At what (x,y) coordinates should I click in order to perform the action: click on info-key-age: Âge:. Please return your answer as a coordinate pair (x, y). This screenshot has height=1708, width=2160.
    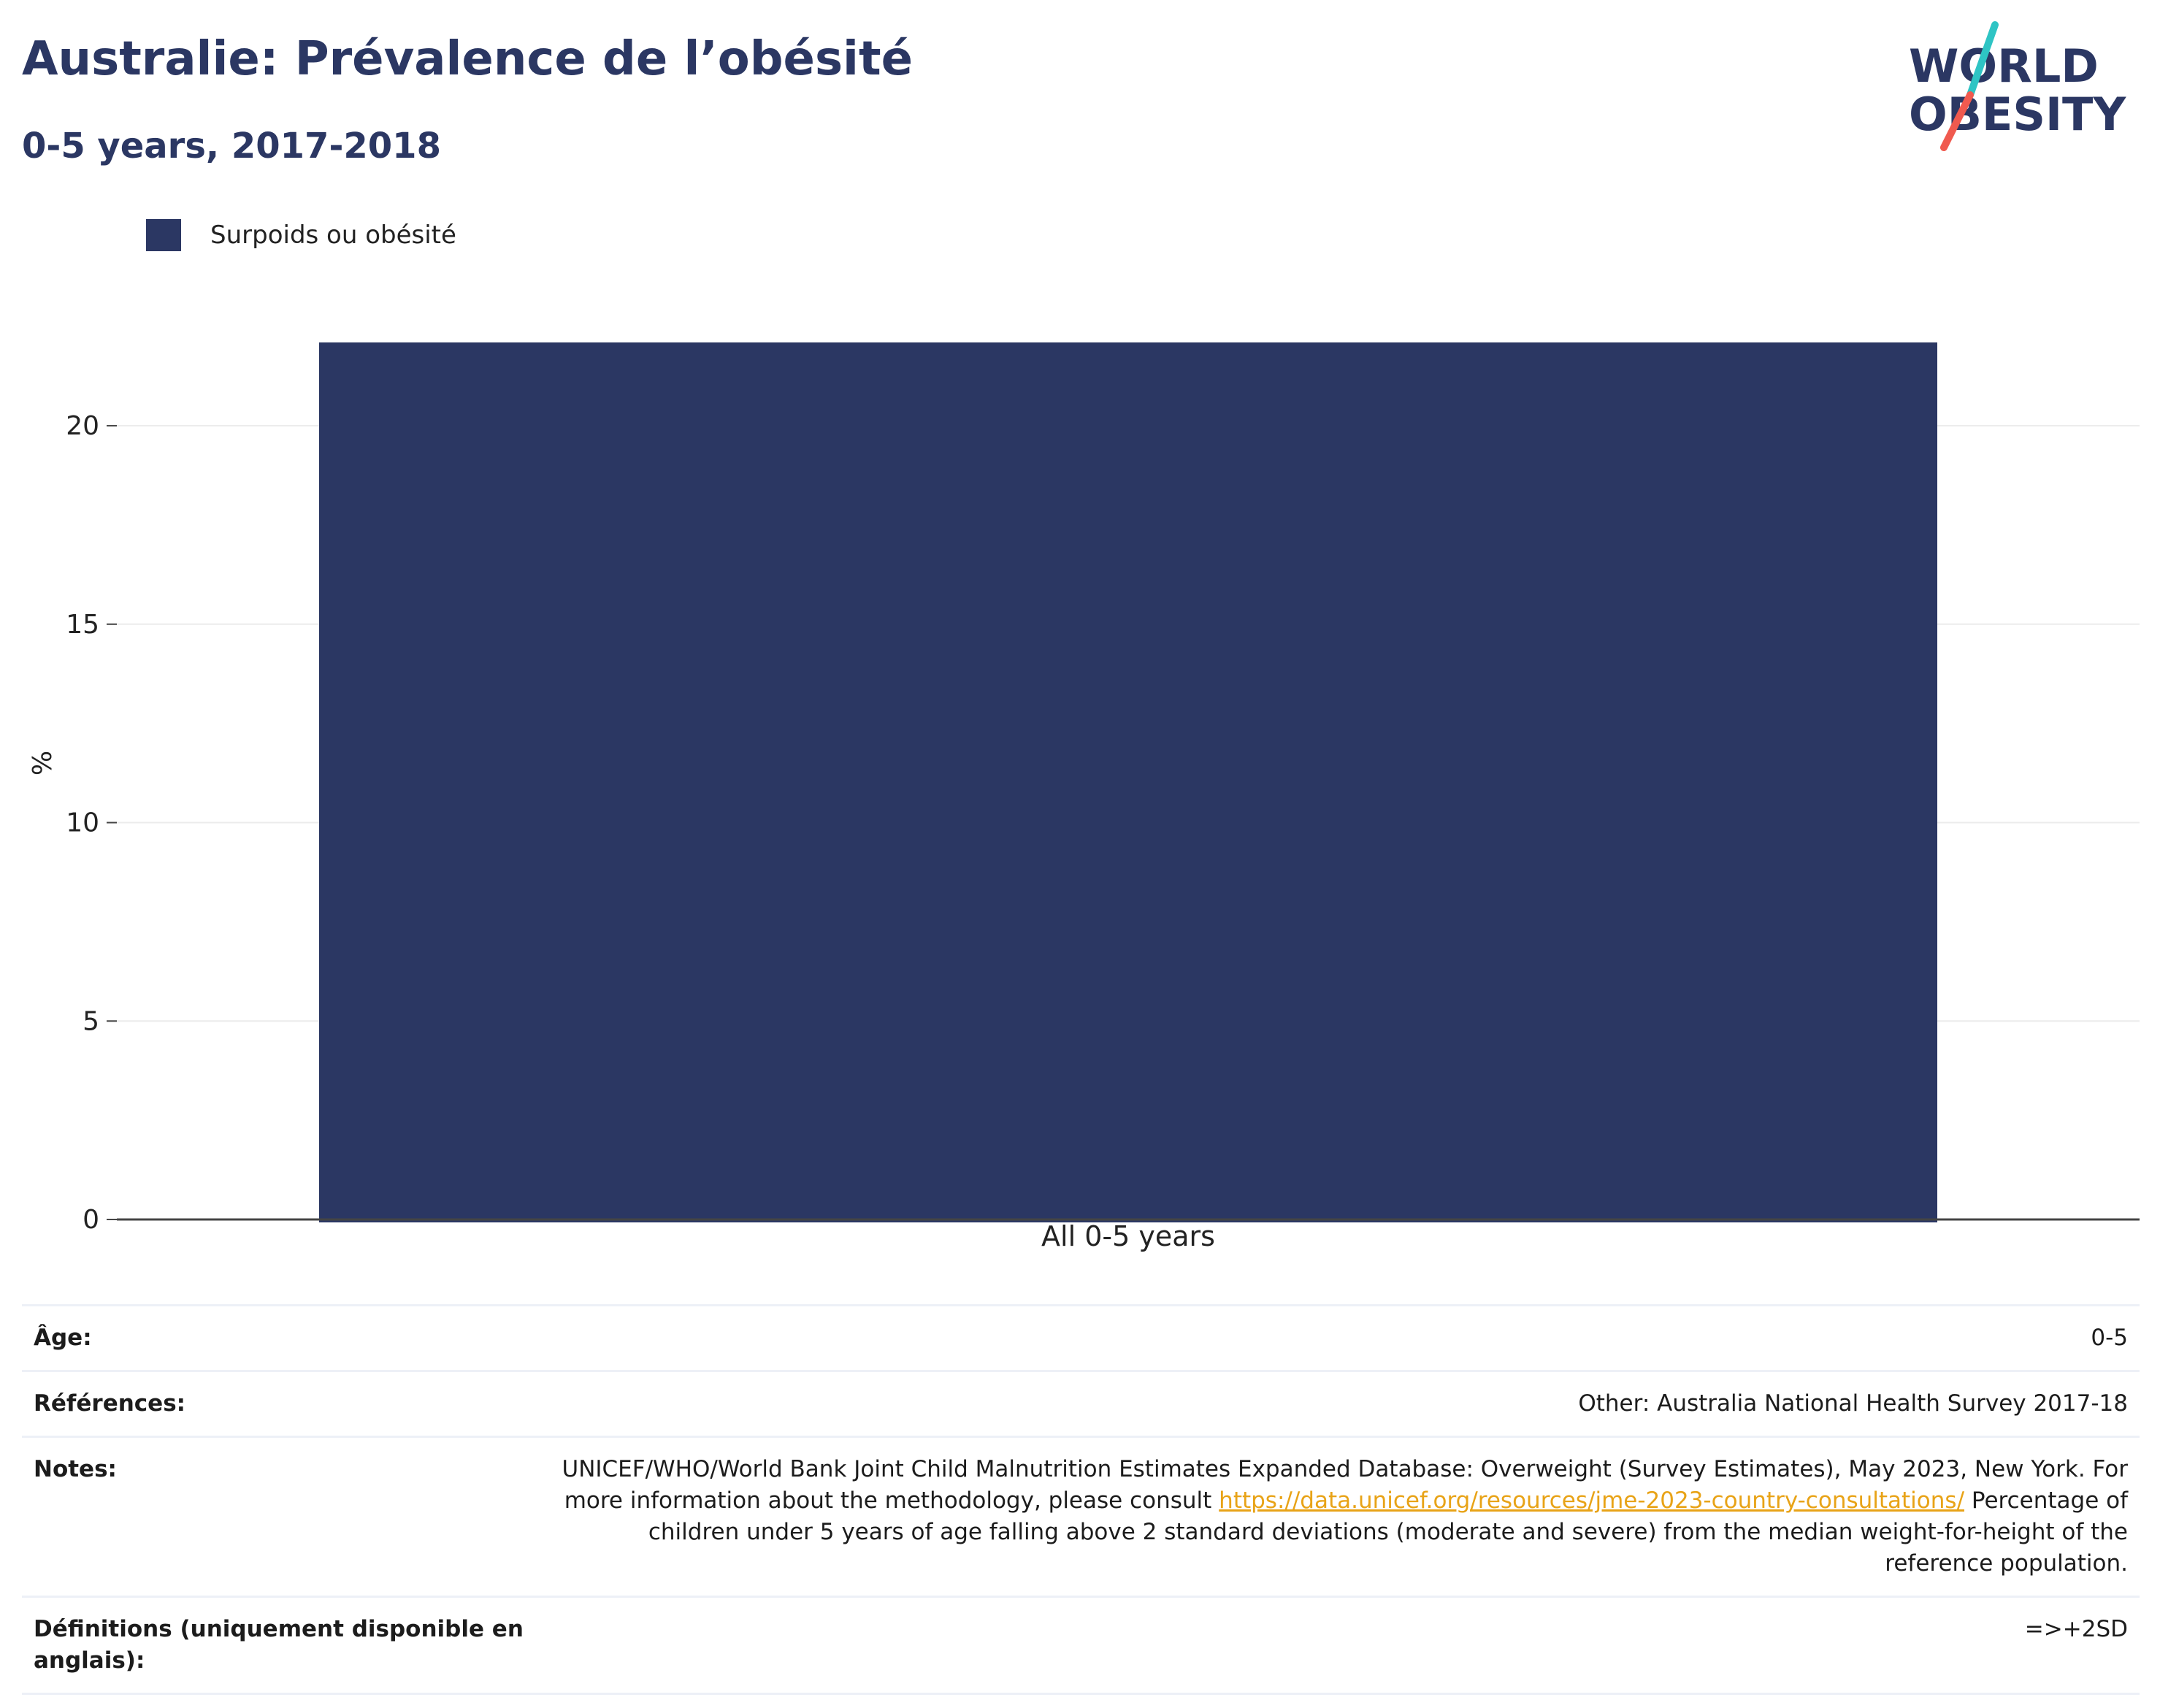
    Looking at the image, I should click on (282, 1337).